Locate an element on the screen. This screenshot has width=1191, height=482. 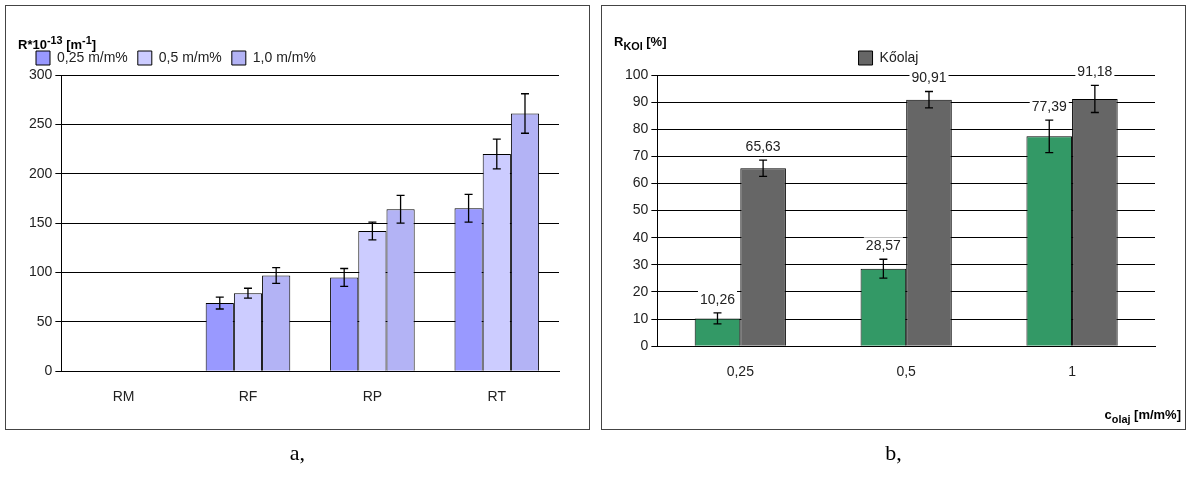
y-axis-title: R$_{KOI}$ [%] is located at coordinates (640, 43).